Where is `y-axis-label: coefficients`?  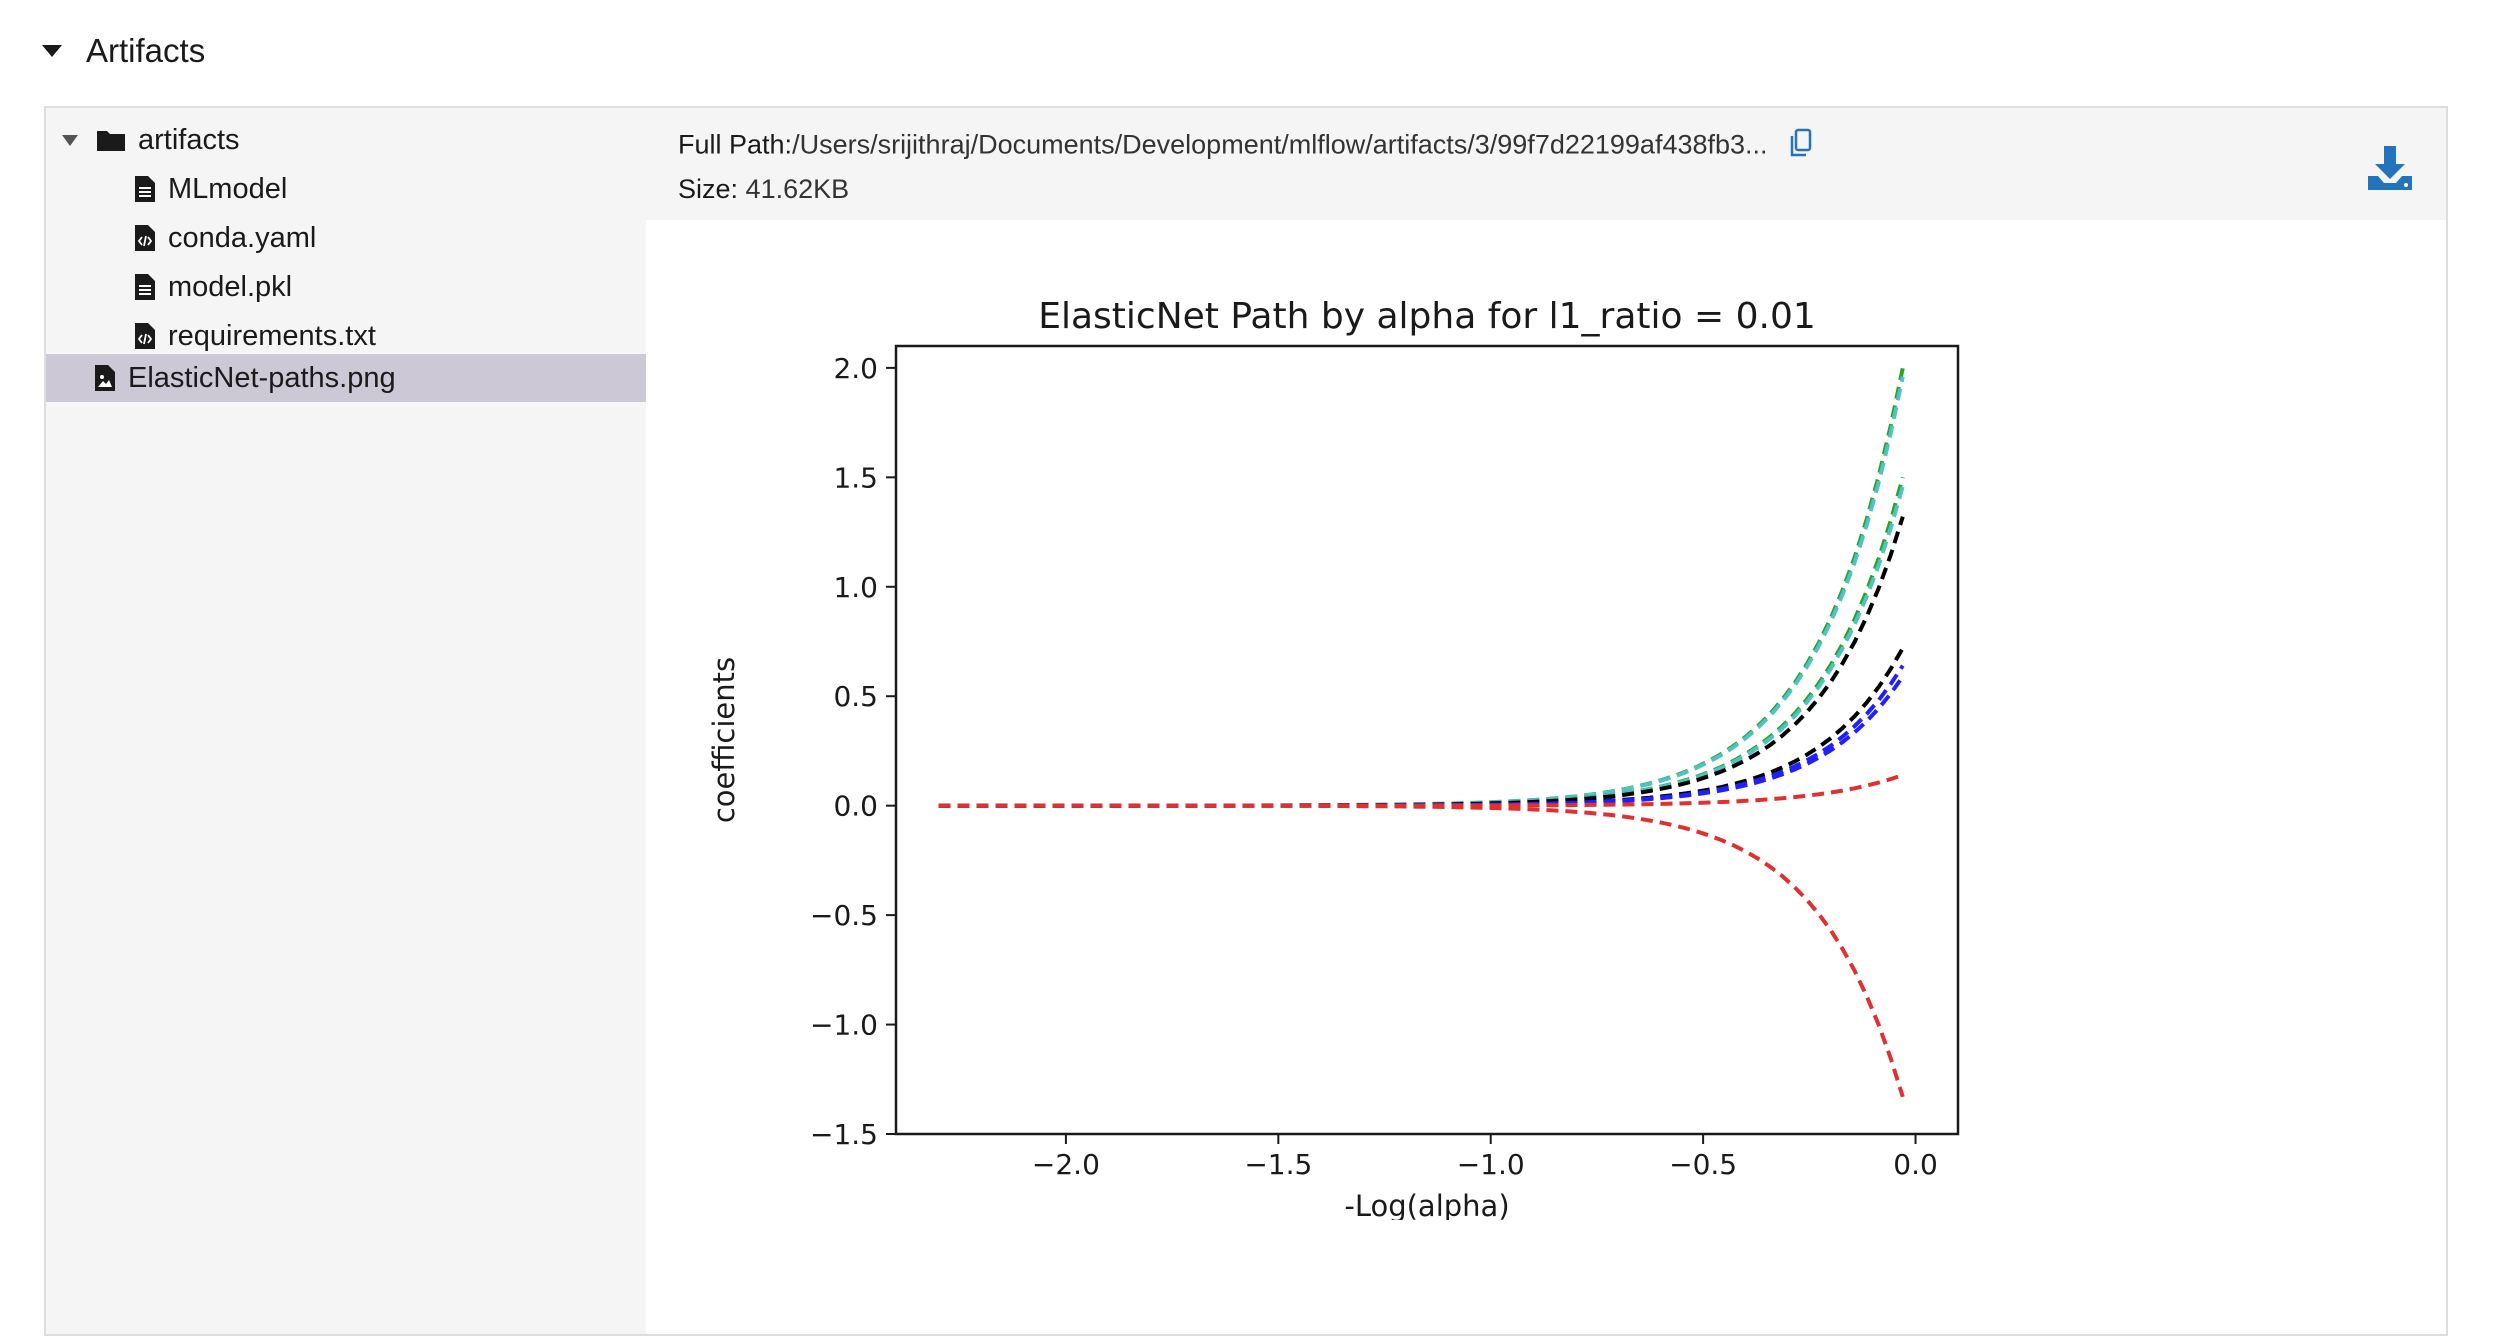 y-axis-label: coefficients is located at coordinates (724, 740).